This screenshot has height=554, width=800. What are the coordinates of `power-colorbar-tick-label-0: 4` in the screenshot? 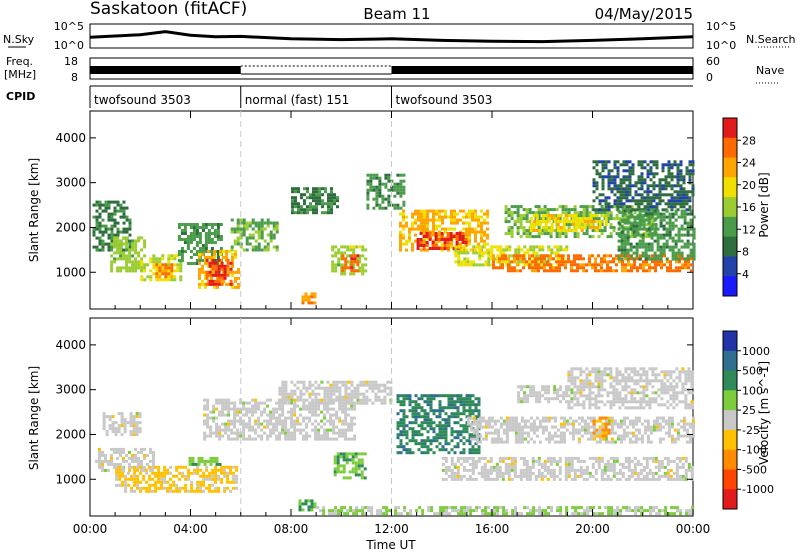 It's located at (745, 274).